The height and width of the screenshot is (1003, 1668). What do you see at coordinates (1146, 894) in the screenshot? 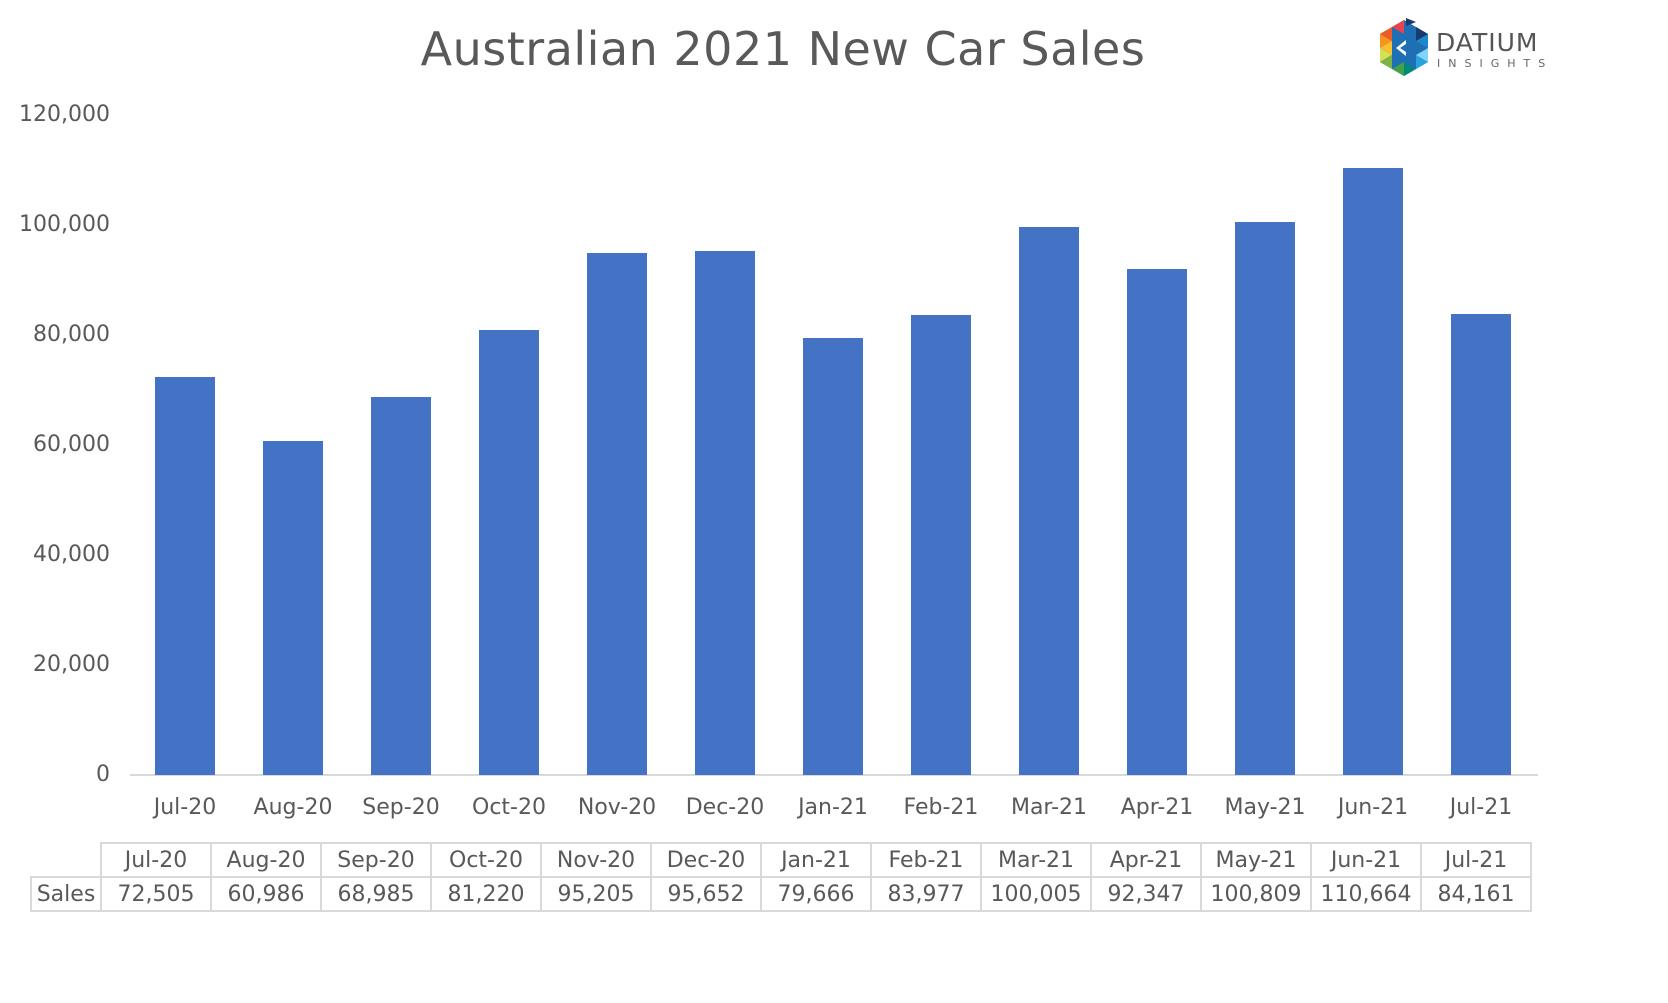
I see `data-table-cell: 92,347` at bounding box center [1146, 894].